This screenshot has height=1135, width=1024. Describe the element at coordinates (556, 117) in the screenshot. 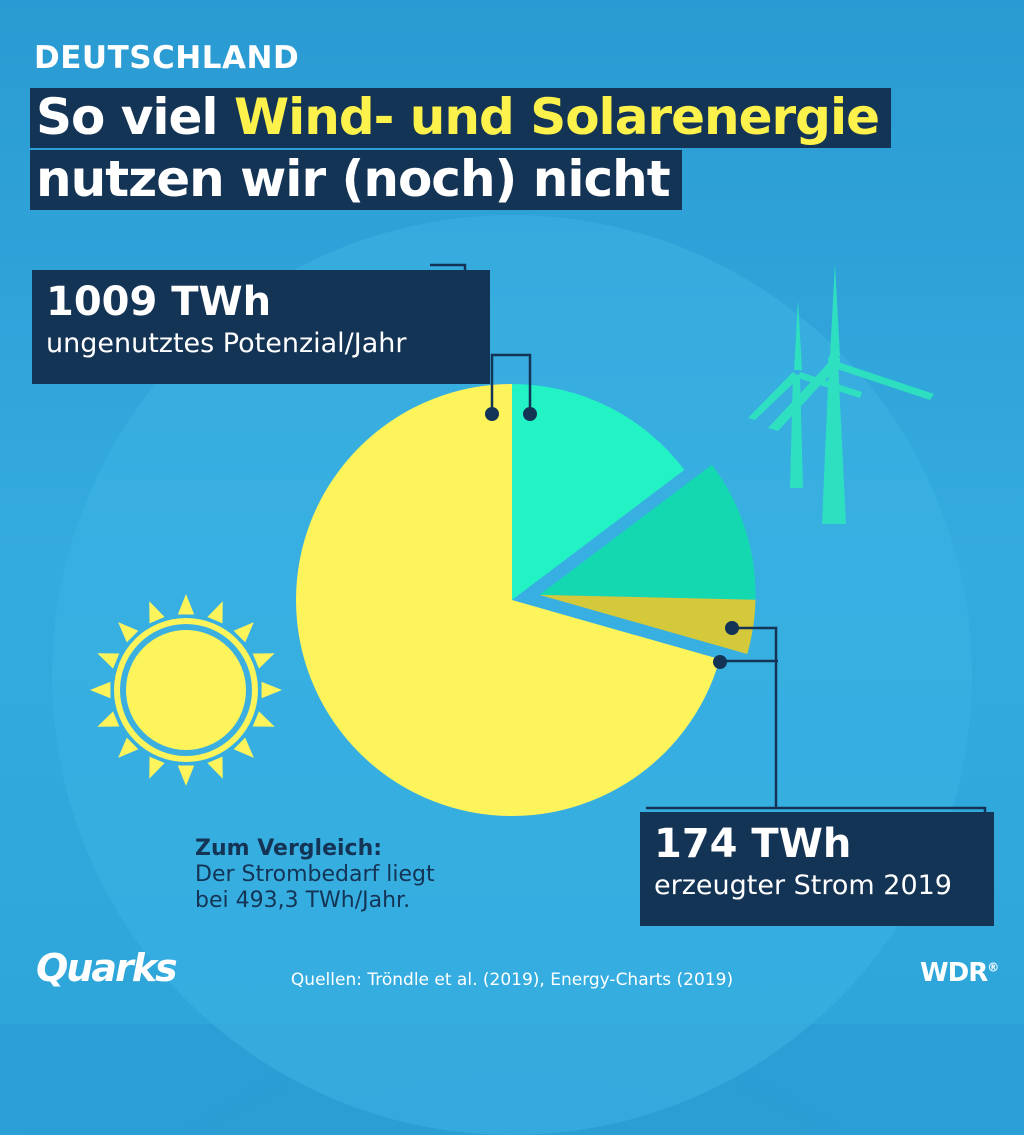

I see `title-highlight: Wind- und Solarenergie` at that location.